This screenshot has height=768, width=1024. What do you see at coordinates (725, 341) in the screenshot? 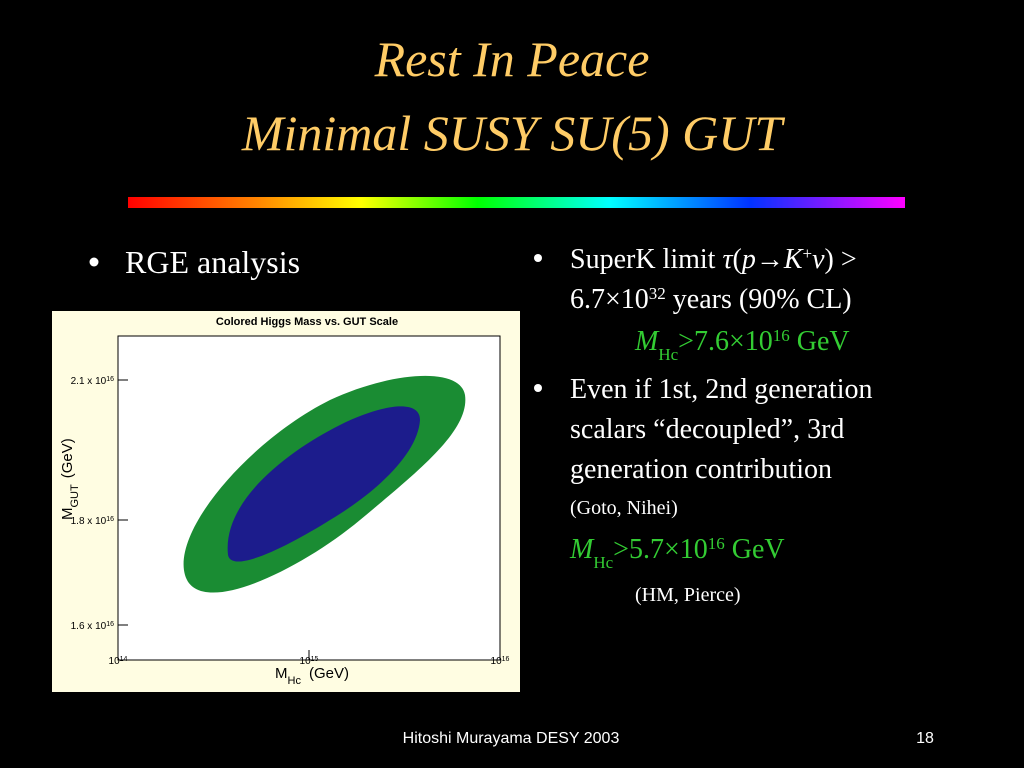
I see `text: >7.6×10` at bounding box center [725, 341].